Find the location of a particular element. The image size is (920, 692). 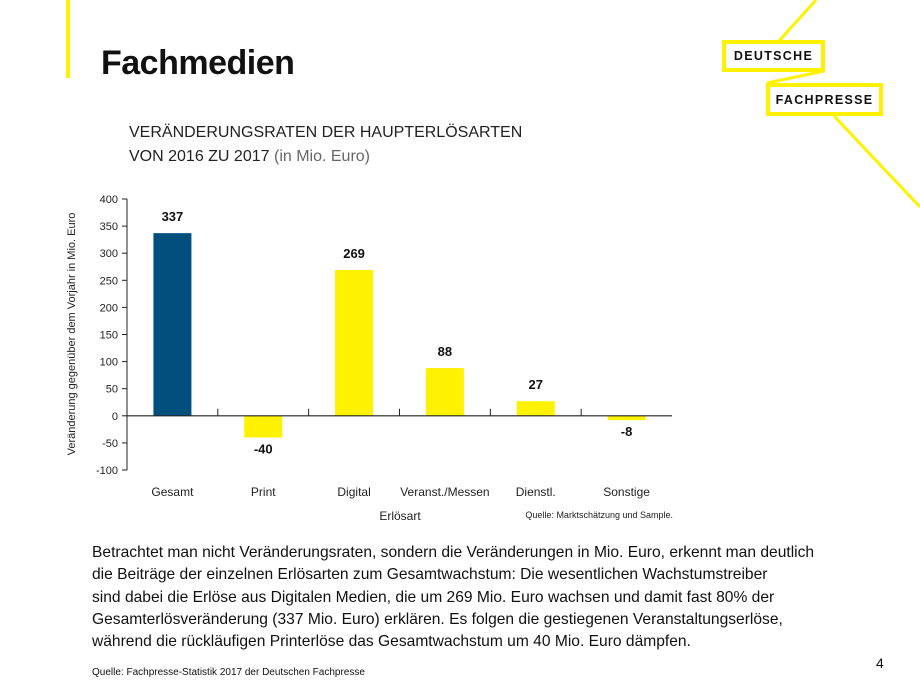

x-tick-label: Gesamt is located at coordinates (172, 492).